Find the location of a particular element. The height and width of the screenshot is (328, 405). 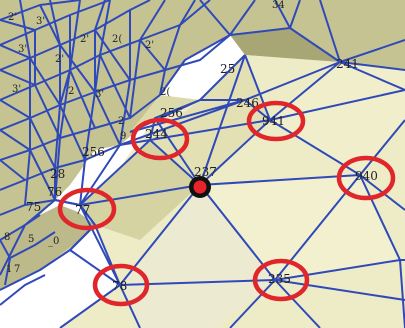

label-246: 246 is located at coordinates (247, 103).